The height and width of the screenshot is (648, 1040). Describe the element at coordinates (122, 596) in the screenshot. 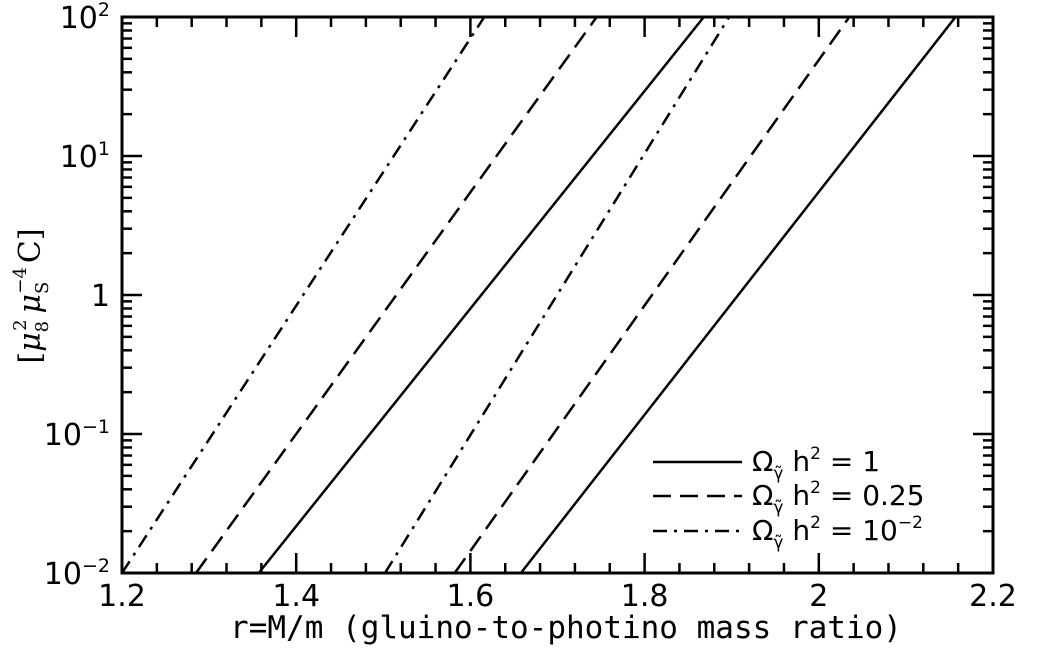

I see `x-tick-label: 1.2` at that location.